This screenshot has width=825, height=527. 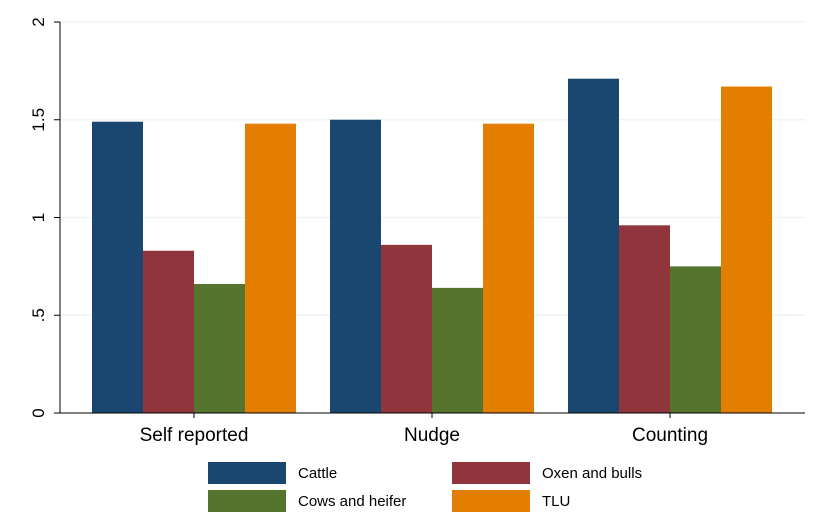 What do you see at coordinates (670, 435) in the screenshot?
I see `x-tick-label: Counting` at bounding box center [670, 435].